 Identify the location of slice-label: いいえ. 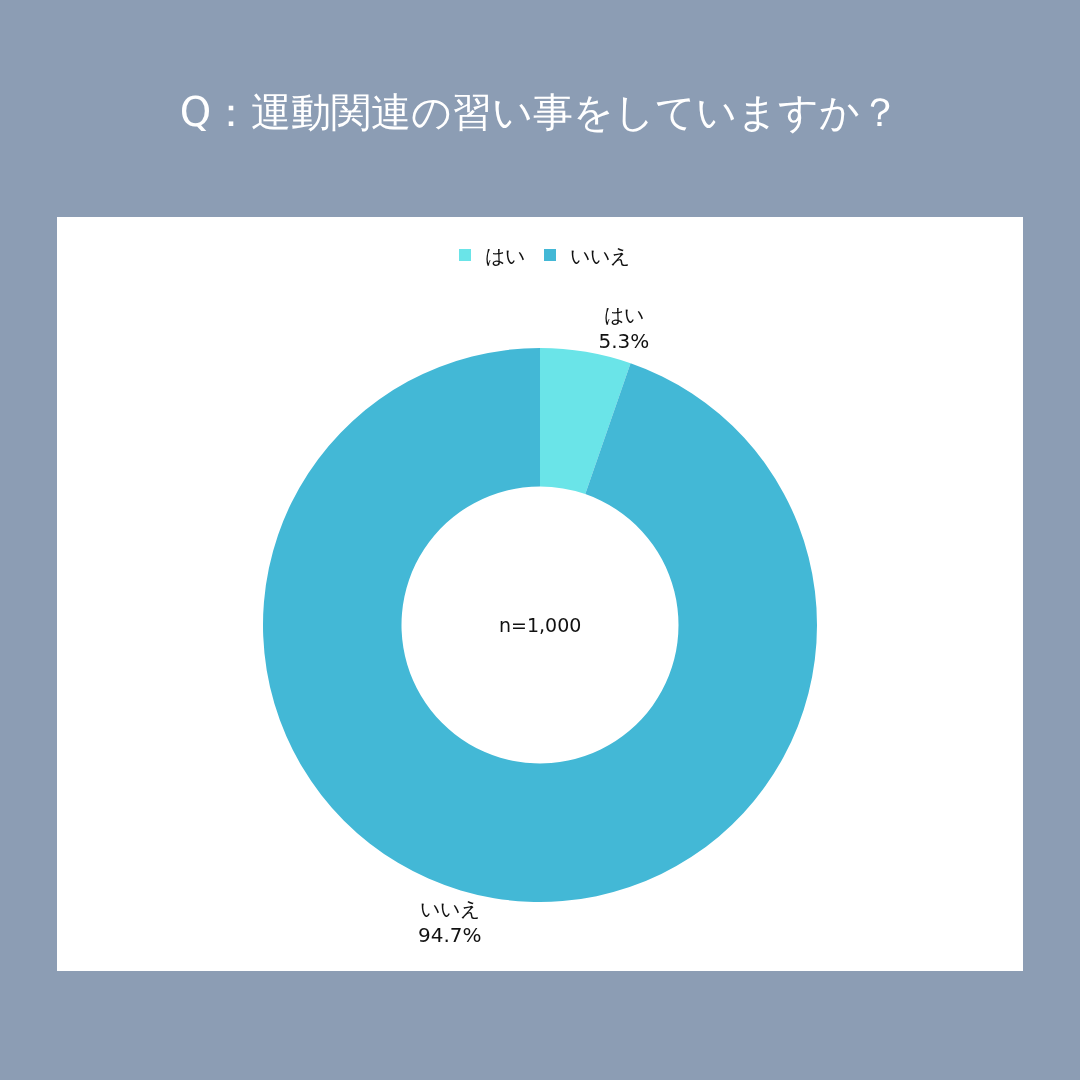
(449, 909).